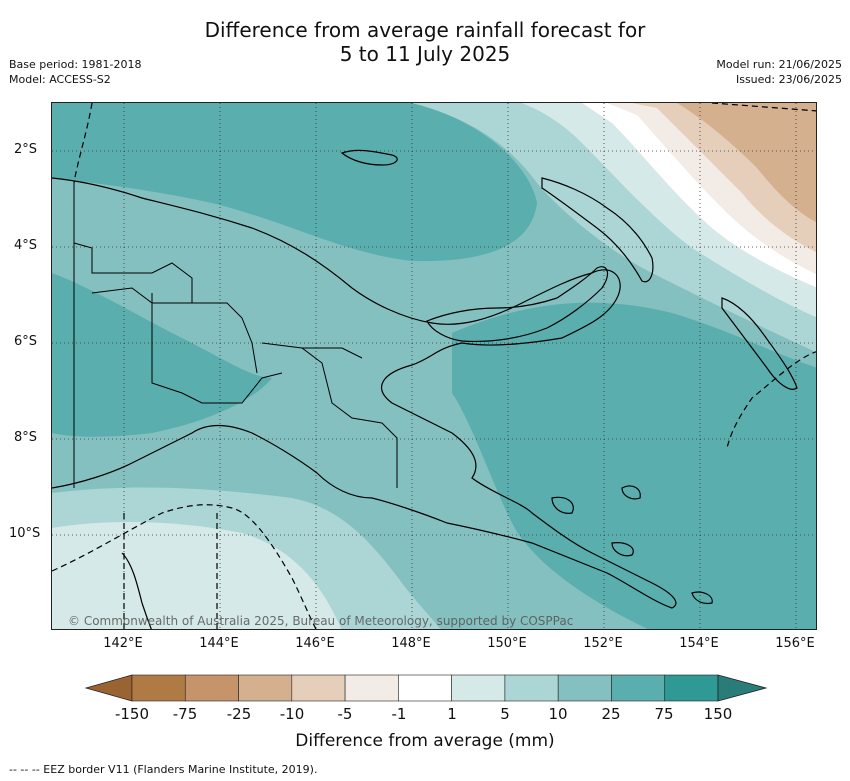  Describe the element at coordinates (239, 714) in the screenshot. I see `colorbar-tick: -25` at that location.